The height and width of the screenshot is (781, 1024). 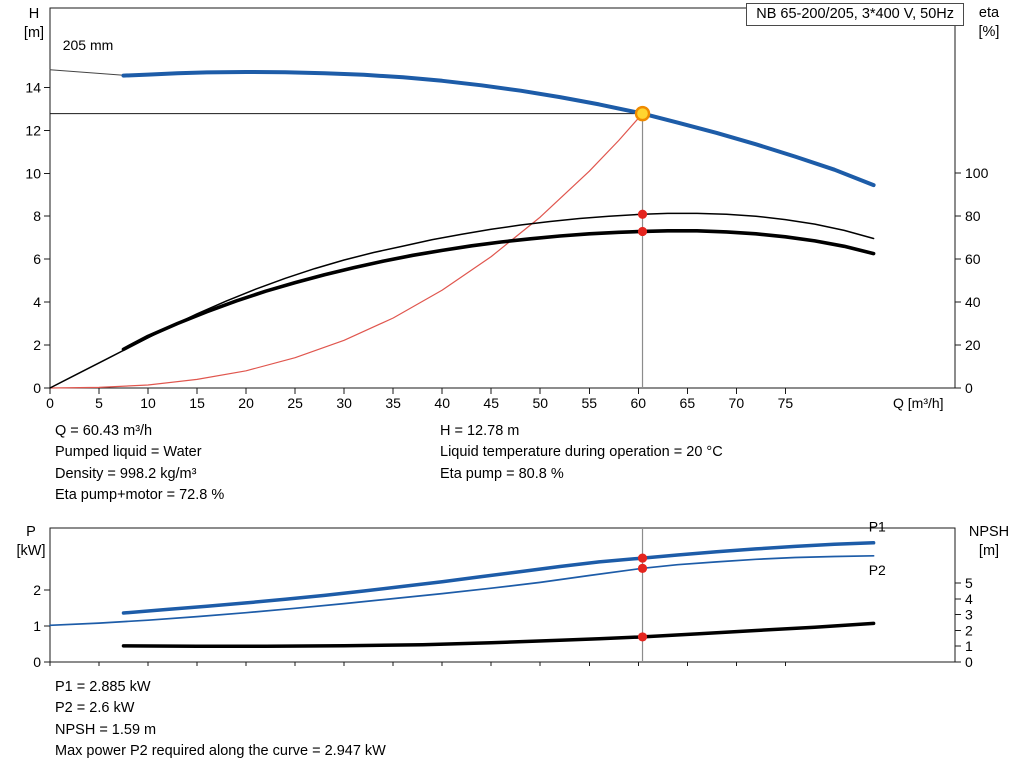 What do you see at coordinates (969, 630) in the screenshot?
I see `y-right-tick-label: 2` at bounding box center [969, 630].